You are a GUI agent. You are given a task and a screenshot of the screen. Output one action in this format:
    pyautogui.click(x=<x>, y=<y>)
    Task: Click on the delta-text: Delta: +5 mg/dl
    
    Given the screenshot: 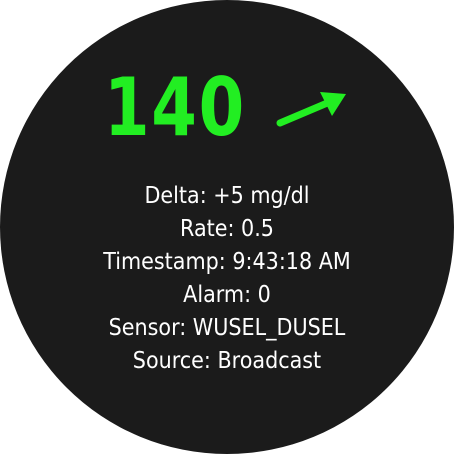 What is the action you would take?
    pyautogui.click(x=227, y=196)
    